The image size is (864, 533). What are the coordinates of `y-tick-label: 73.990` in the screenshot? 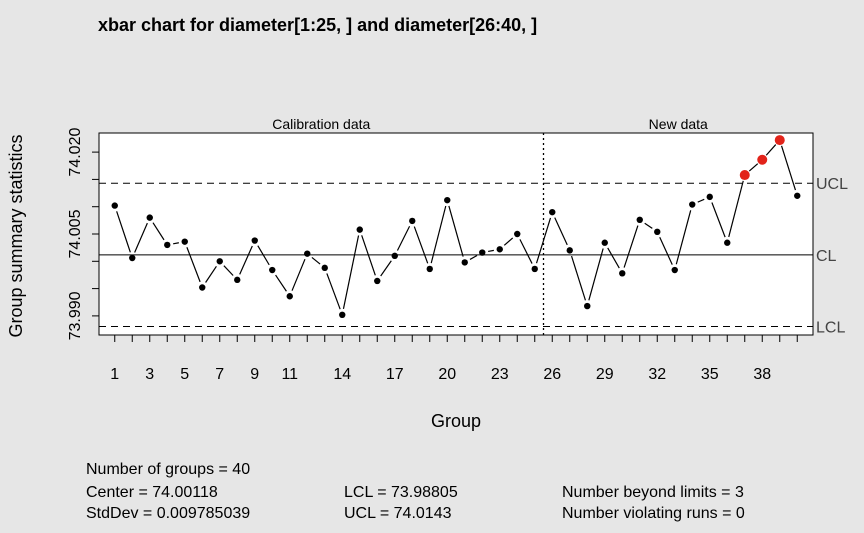 It's located at (75, 315).